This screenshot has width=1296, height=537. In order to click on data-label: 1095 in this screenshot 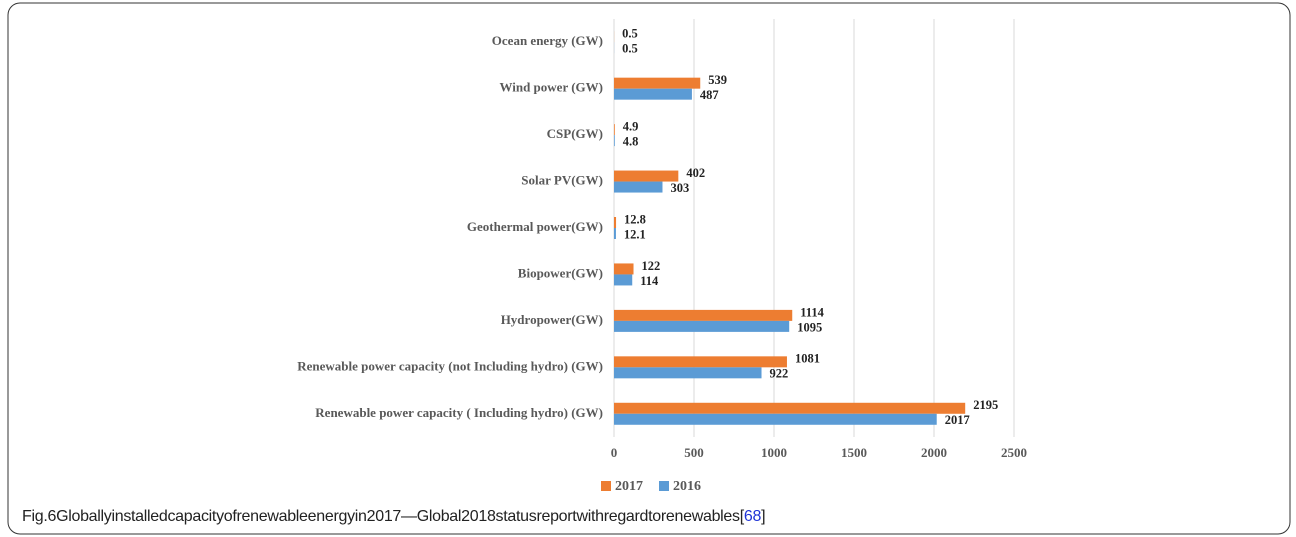, I will do `click(809, 327)`.